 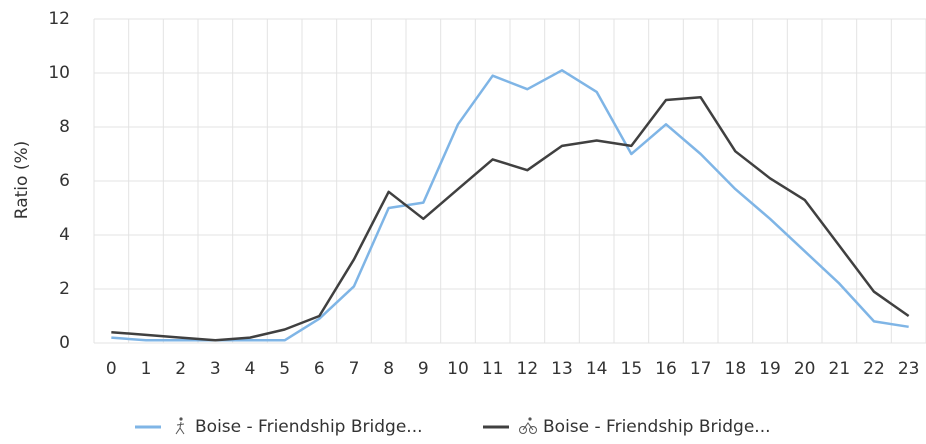 I want to click on y-tick-label: 2, so click(x=64, y=289).